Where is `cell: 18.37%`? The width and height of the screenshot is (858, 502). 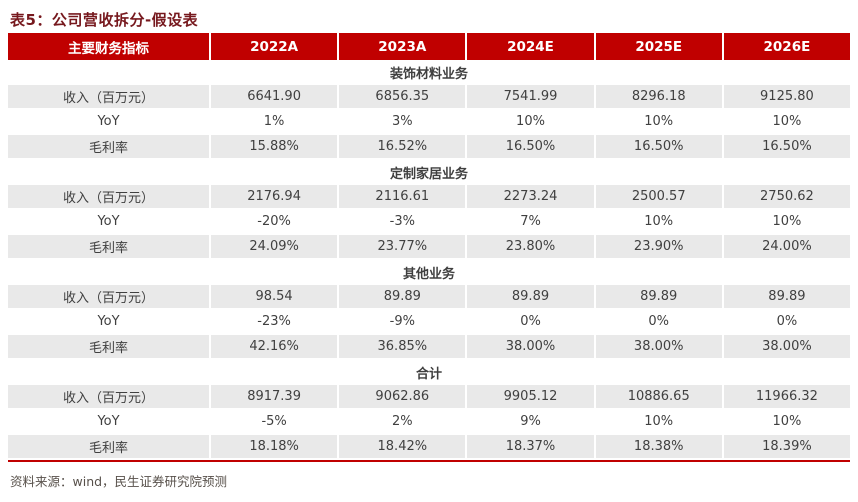 cell: 18.37% is located at coordinates (531, 446).